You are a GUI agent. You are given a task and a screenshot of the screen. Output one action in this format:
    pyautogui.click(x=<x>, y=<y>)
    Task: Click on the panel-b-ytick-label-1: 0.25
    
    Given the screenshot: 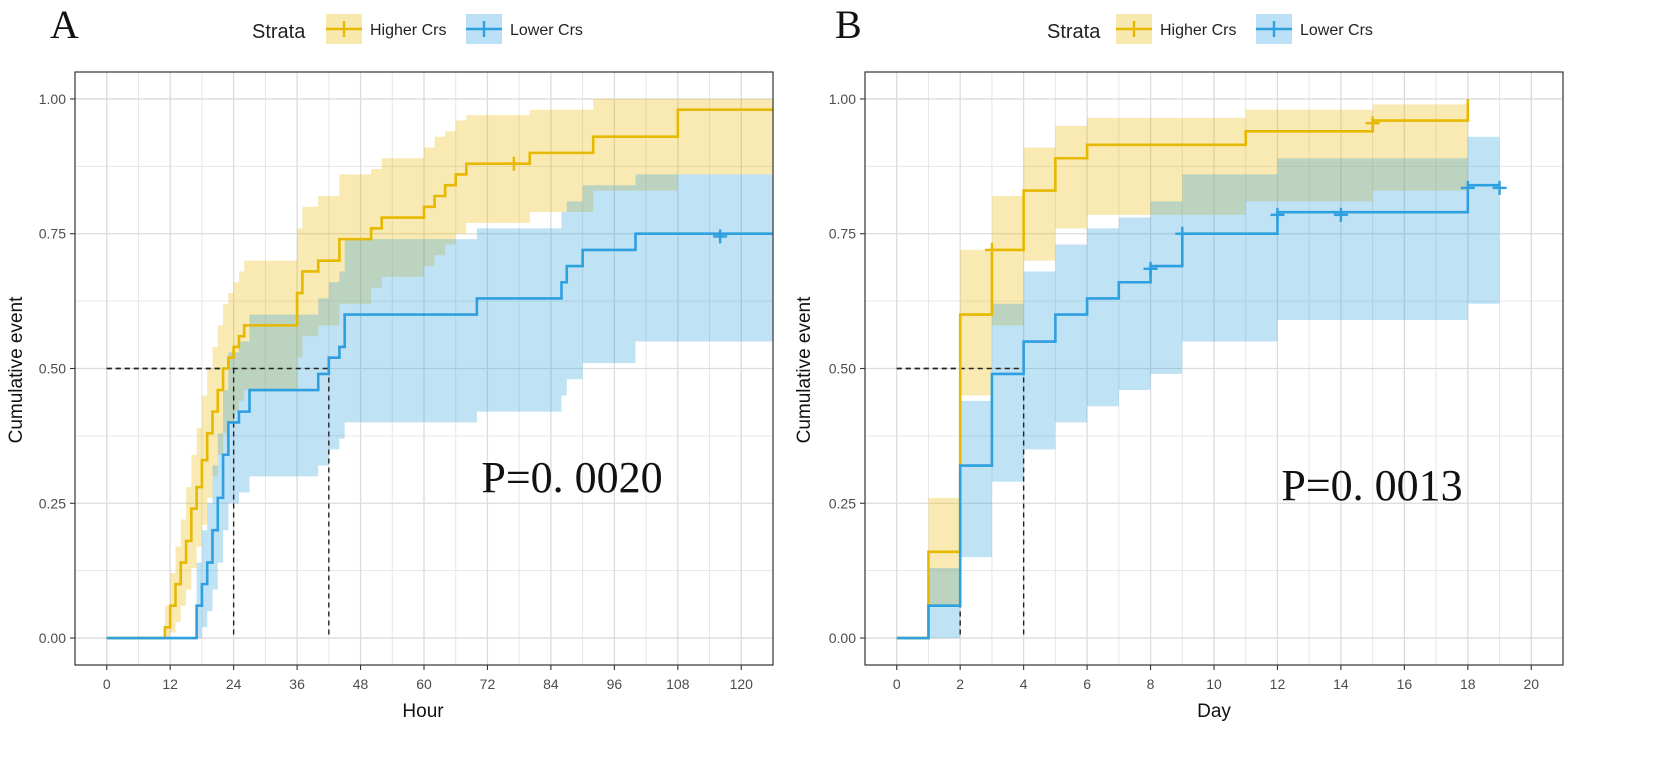 What is the action you would take?
    pyautogui.click(x=842, y=503)
    